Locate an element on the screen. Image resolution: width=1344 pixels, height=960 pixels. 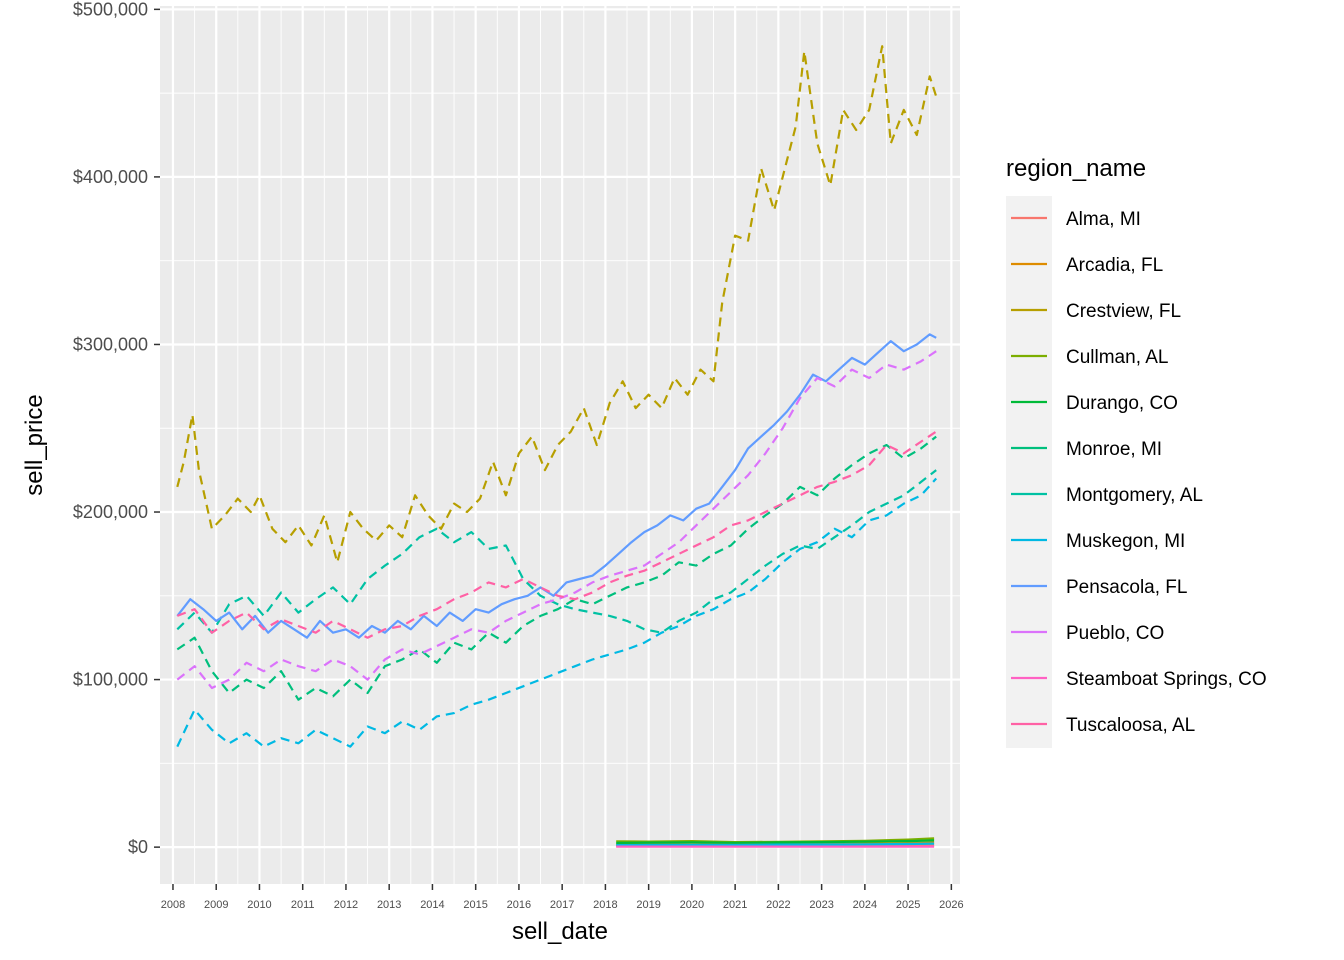
x-tick-label: 2009 is located at coordinates (216, 905).